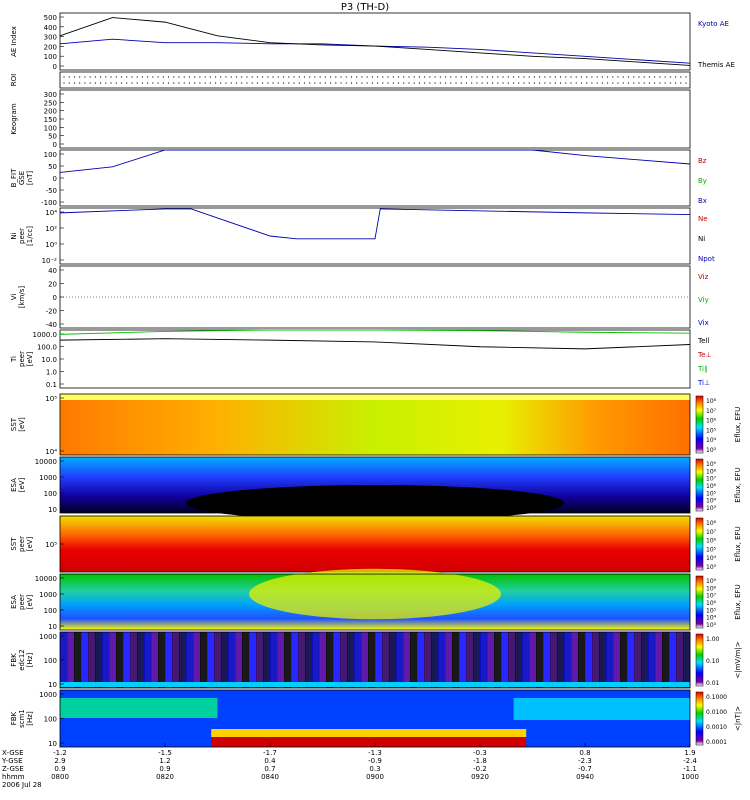 The width and height of the screenshot is (750, 800). What do you see at coordinates (14, 485) in the screenshot?
I see `ylabel-line: ESA` at bounding box center [14, 485].